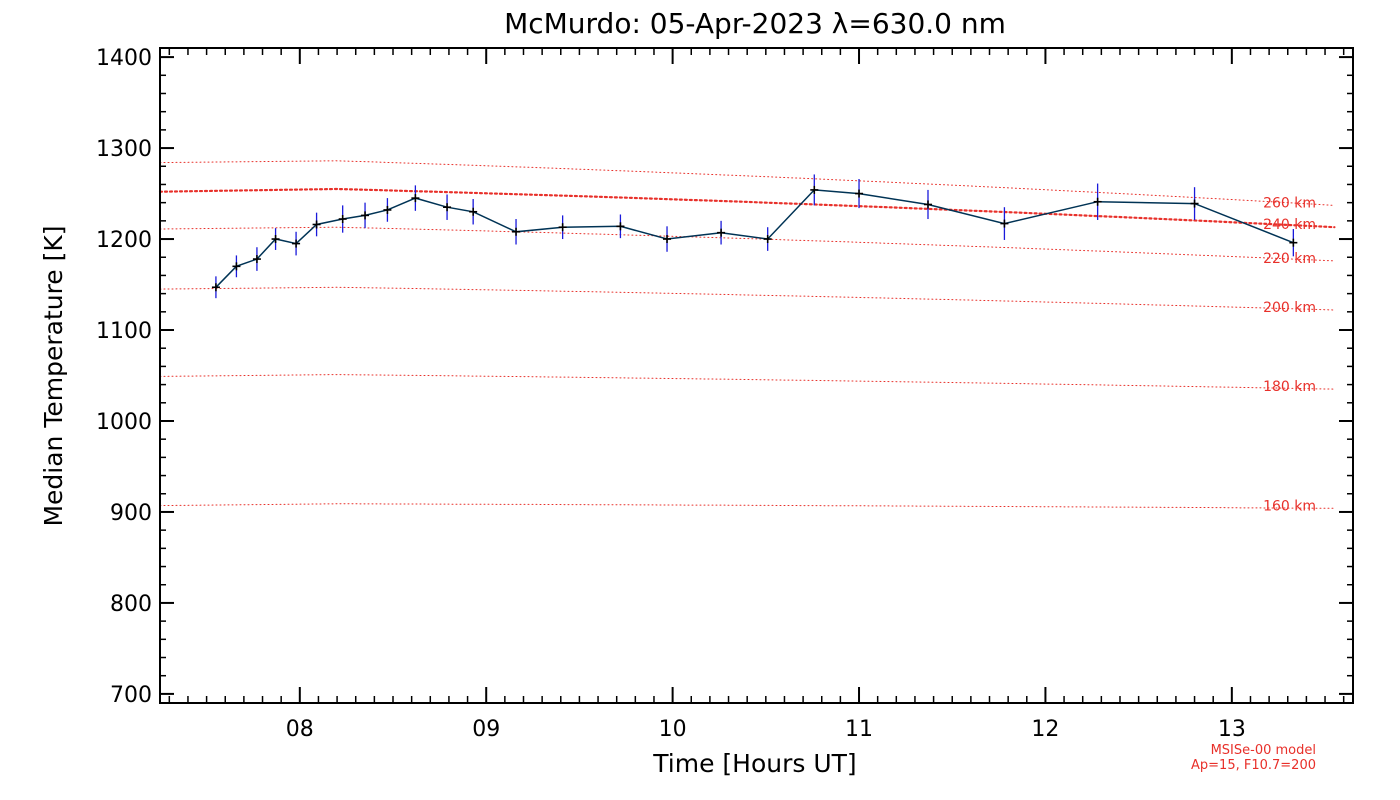 The height and width of the screenshot is (800, 1400). Describe the element at coordinates (124, 240) in the screenshot. I see `y-tick-label: 1200` at that location.